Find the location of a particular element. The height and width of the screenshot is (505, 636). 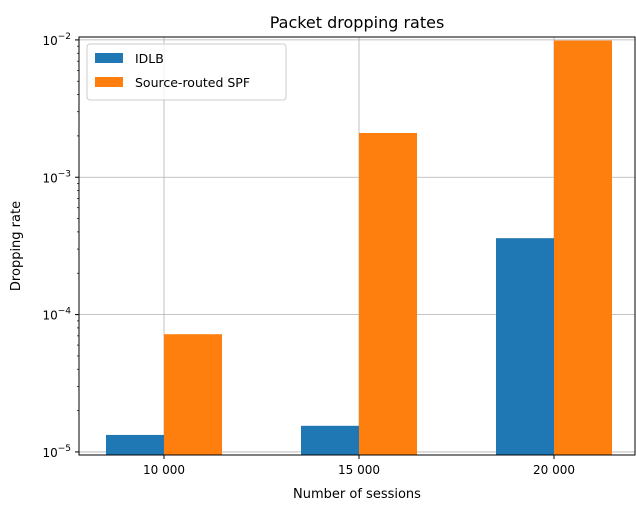

x-axis-ticks: 10 000 15 000 20 000 is located at coordinates (359, 466).